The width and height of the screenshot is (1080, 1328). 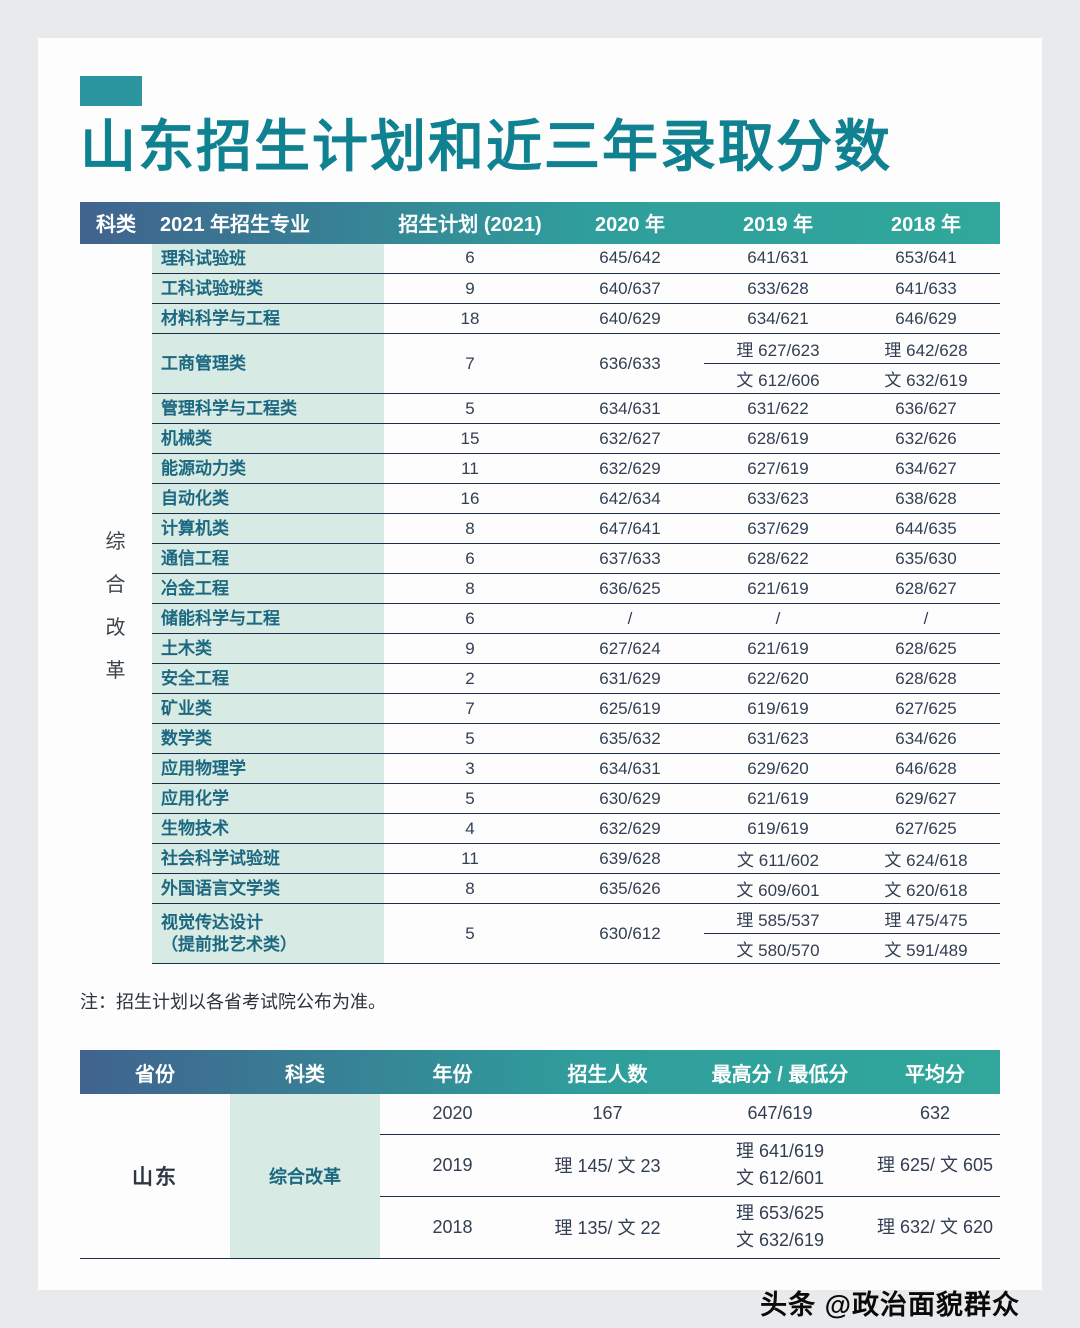 I want to click on score-2018-cell: 627/625, so click(x=926, y=709).